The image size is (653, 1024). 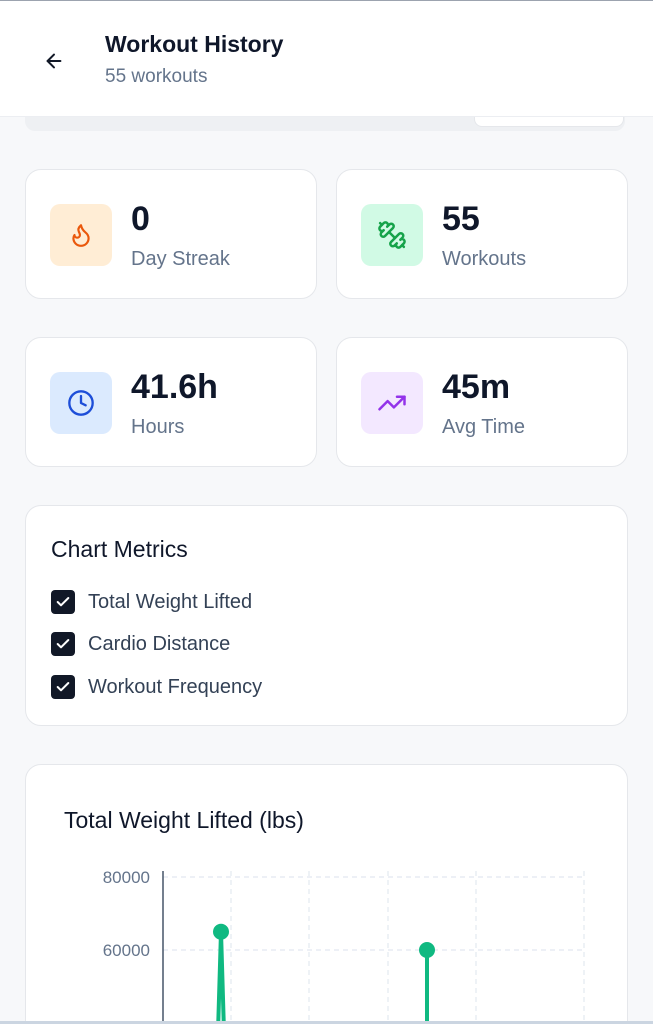 I want to click on metrics-title: Chart Metrics, so click(x=119, y=549).